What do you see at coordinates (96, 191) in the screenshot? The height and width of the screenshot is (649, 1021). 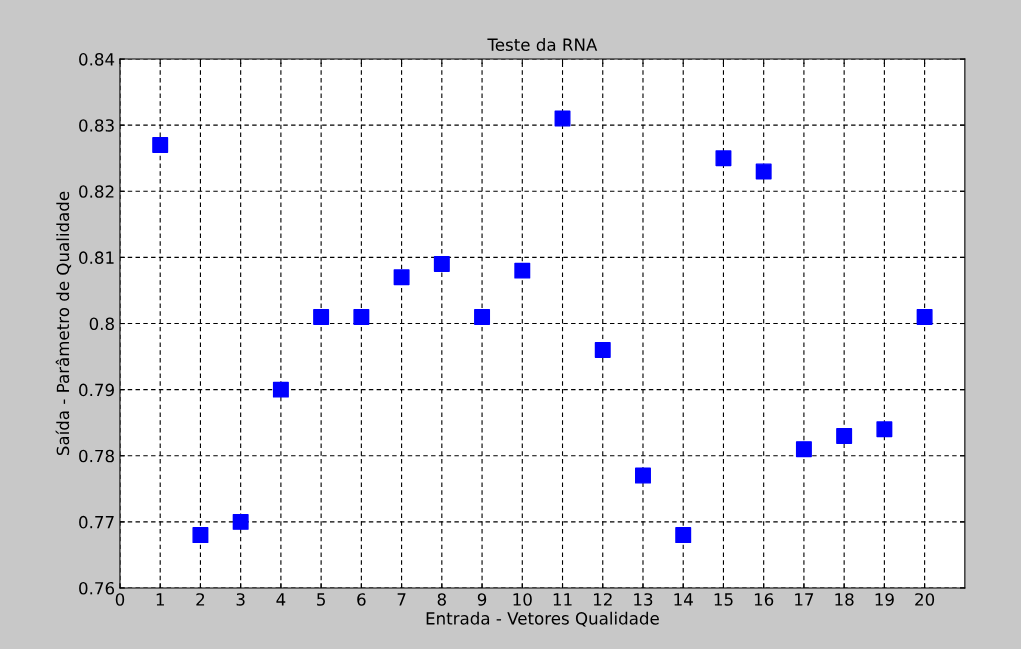 I see `y-tick-label: 0.82` at bounding box center [96, 191].